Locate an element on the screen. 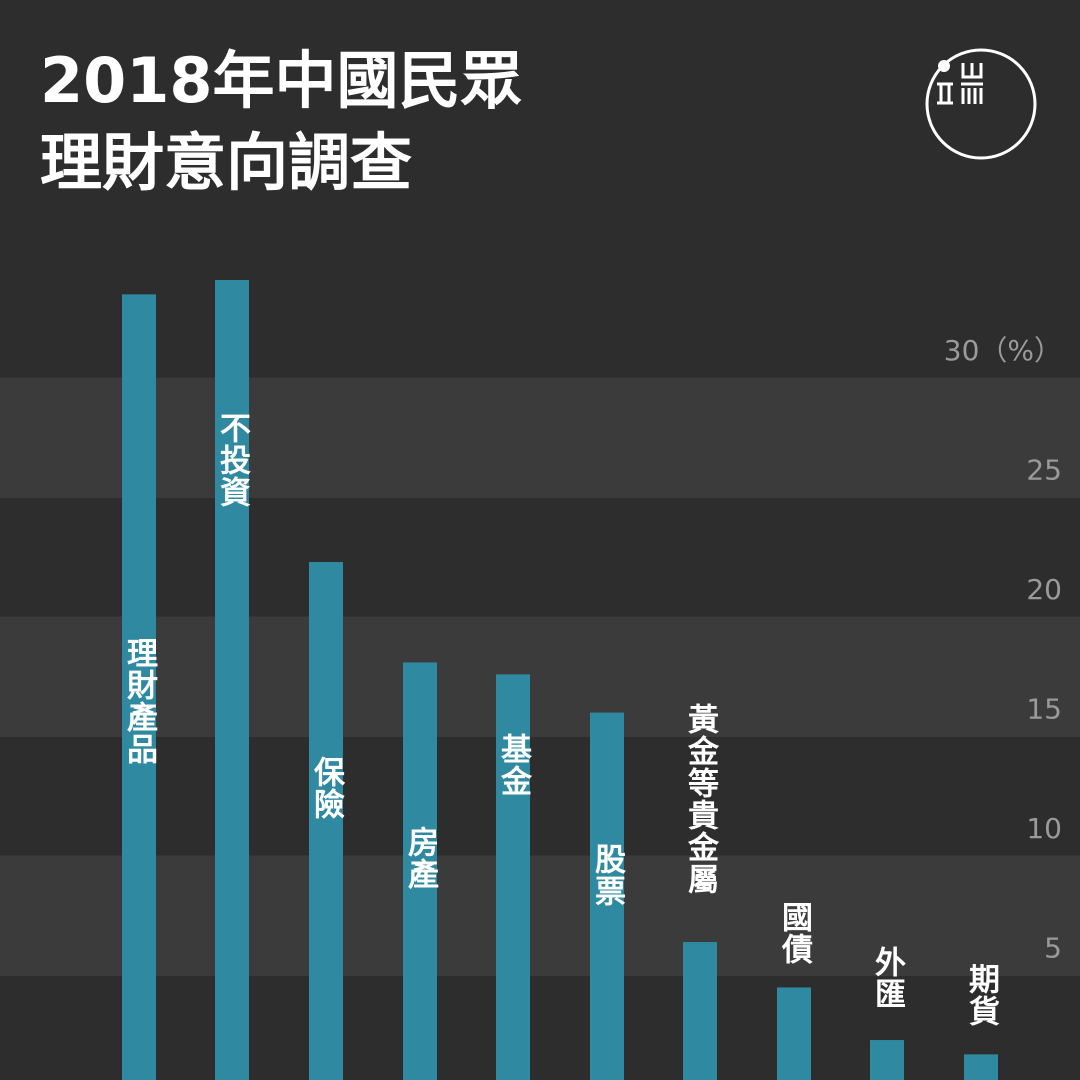 The height and width of the screenshot is (1080, 1080). category-label: 不投資 is located at coordinates (232, 460).